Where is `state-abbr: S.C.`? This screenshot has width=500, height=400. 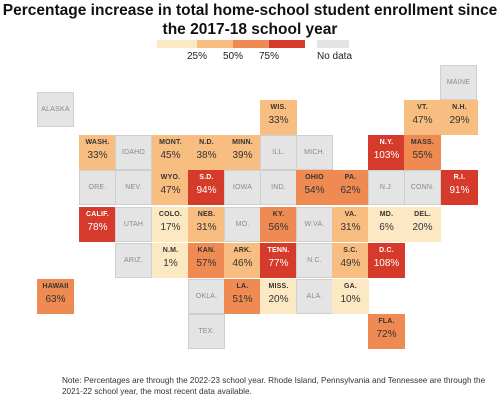 state-abbr: S.C. is located at coordinates (350, 250).